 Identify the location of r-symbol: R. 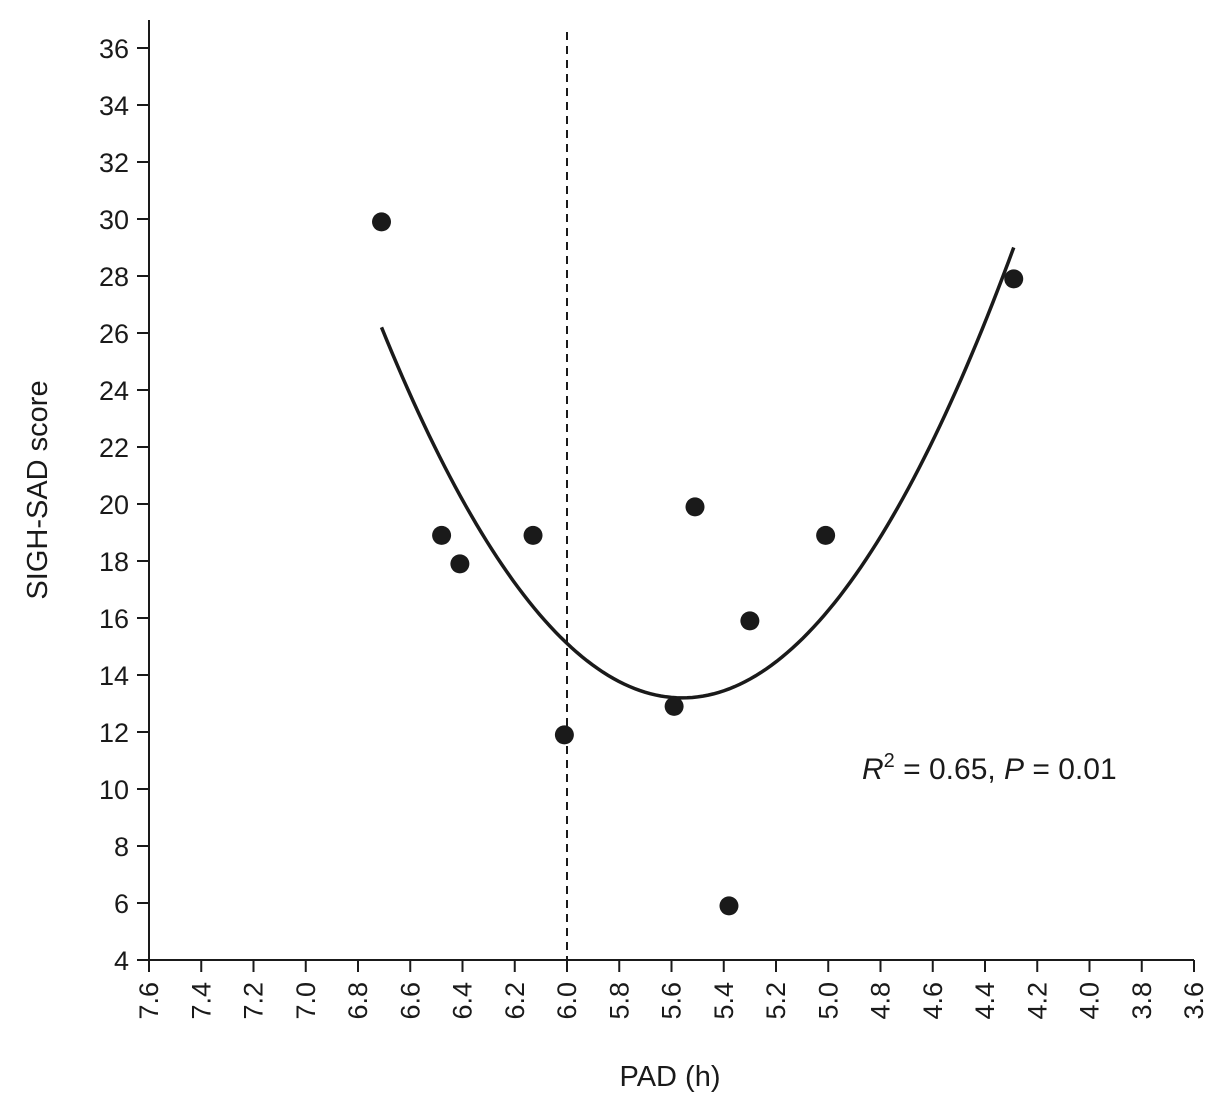
(873, 769).